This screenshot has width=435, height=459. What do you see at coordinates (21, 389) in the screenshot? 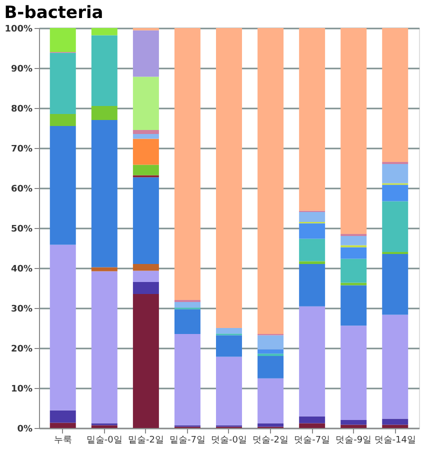
I see `y-tick-label: 10%` at bounding box center [21, 389].